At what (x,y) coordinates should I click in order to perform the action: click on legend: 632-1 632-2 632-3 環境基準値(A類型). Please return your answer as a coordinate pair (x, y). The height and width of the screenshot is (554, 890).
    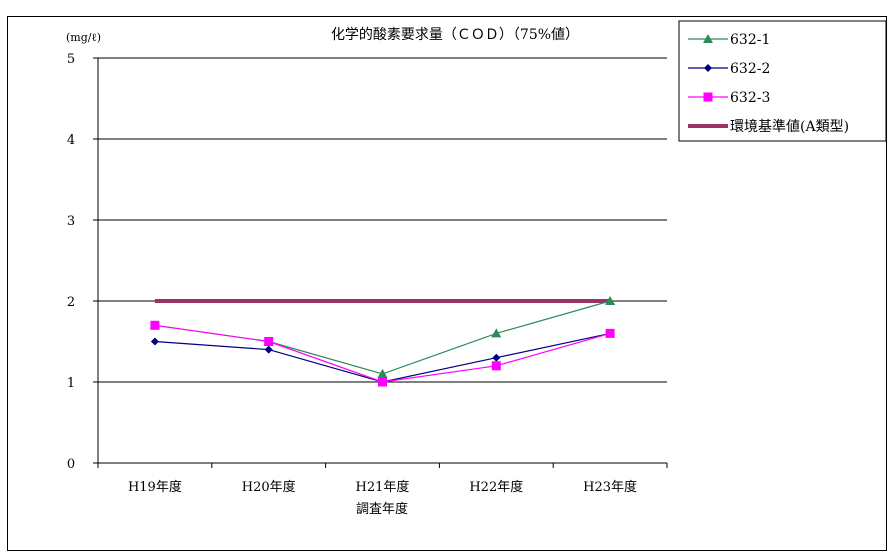
    Looking at the image, I should click on (782, 81).